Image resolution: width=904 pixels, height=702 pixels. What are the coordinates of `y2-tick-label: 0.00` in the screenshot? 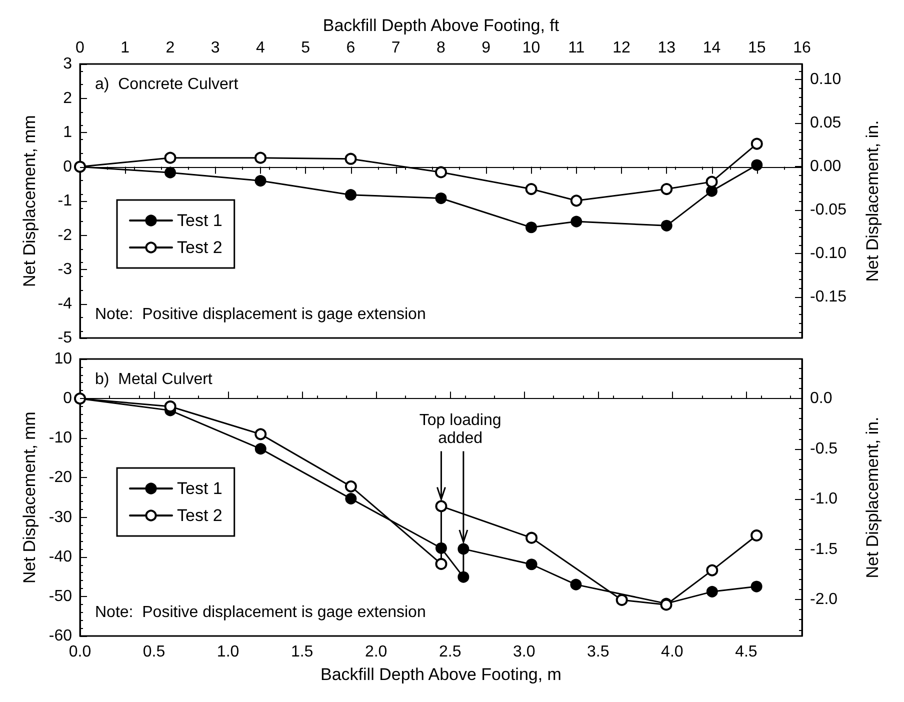 It's located at (826, 167).